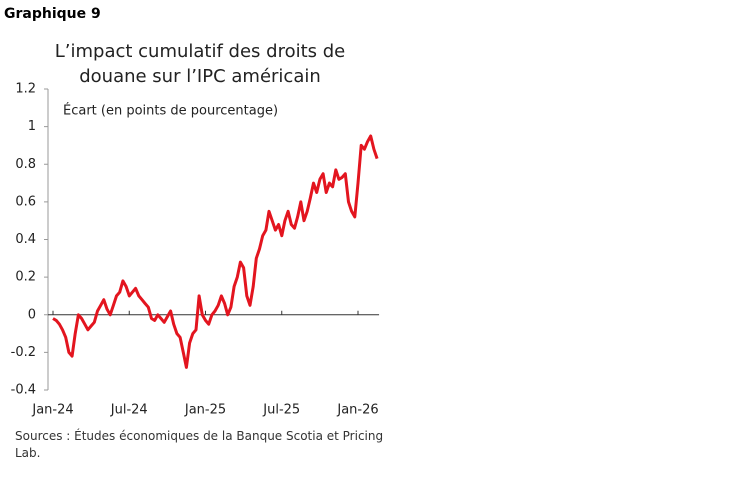  What do you see at coordinates (52, 14) in the screenshot?
I see `header: Graphique 9` at bounding box center [52, 14].